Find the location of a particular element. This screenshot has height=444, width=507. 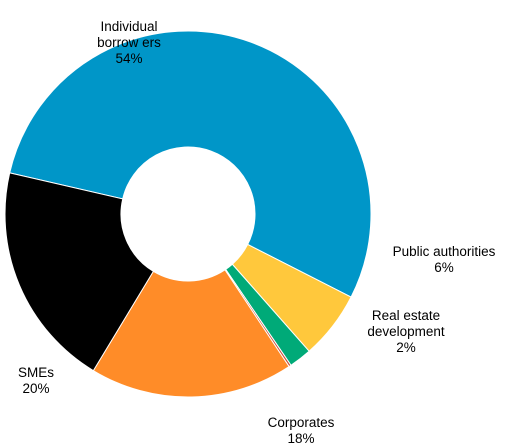

label-corporates-line: Corporates is located at coordinates (301, 422).